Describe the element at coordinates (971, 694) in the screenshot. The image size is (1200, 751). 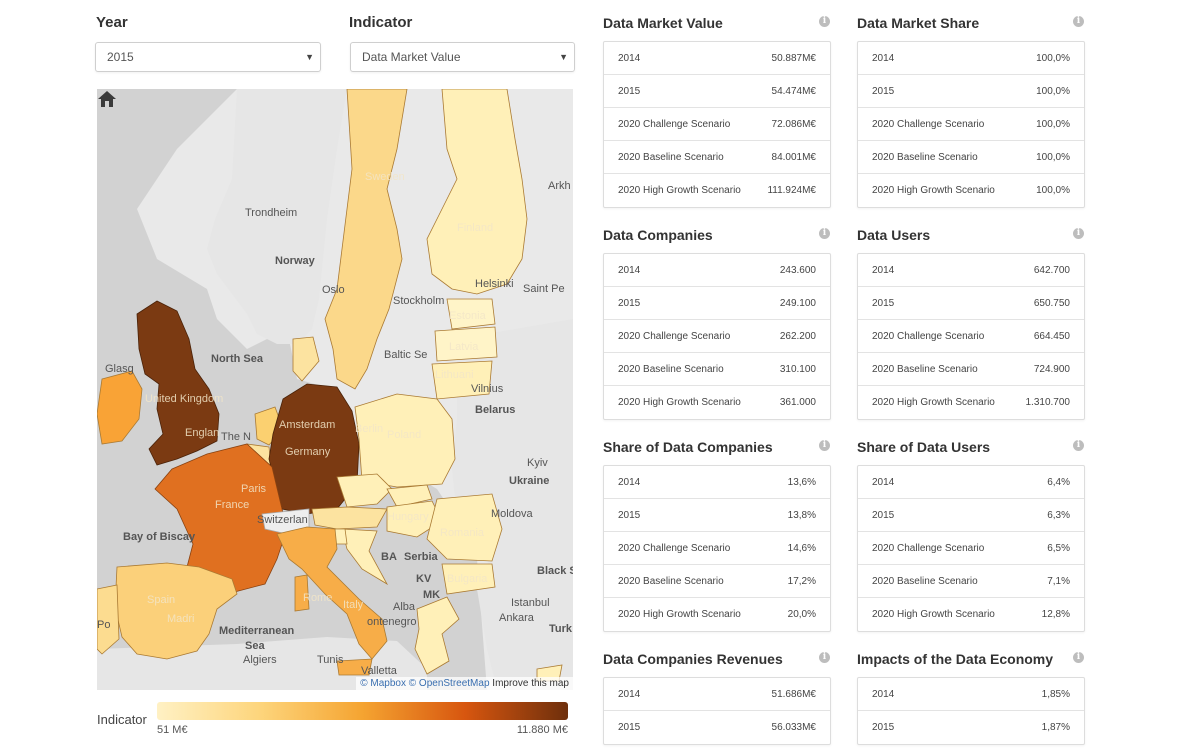
I see `table-row: 2014 1,85%` at that location.